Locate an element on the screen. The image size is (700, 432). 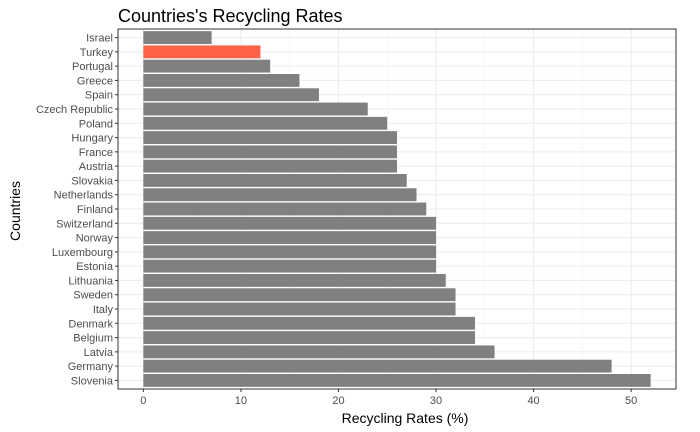
bar-germany is located at coordinates (377, 366).